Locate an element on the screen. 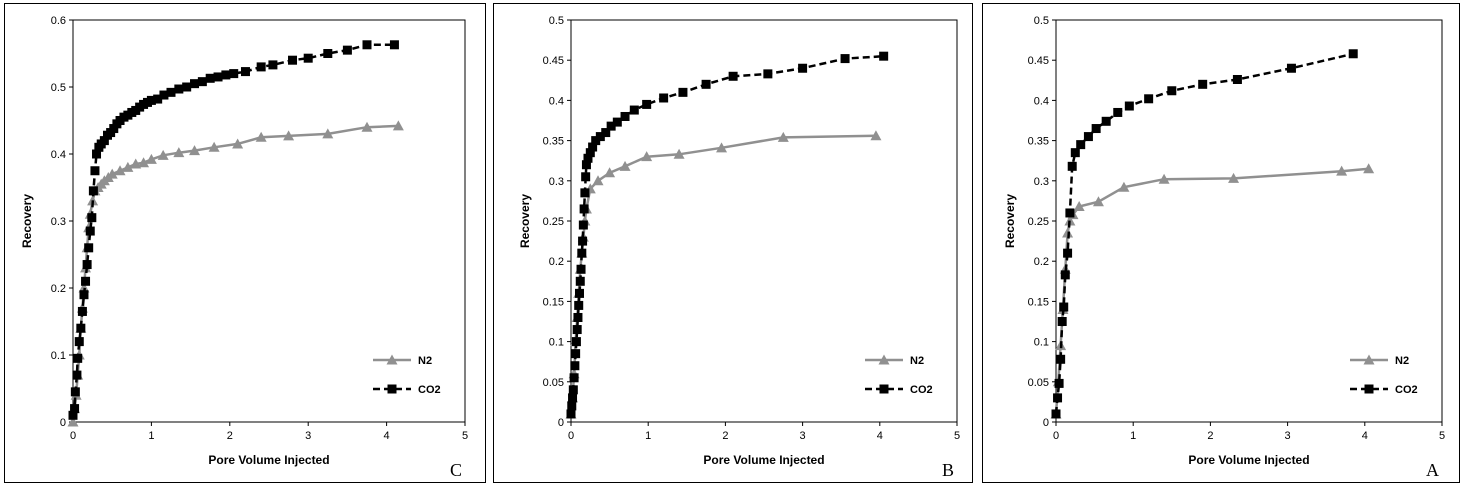 The height and width of the screenshot is (489, 1465). chart-c-x-axis-title: Pore Volume Injected is located at coordinates (268, 460).